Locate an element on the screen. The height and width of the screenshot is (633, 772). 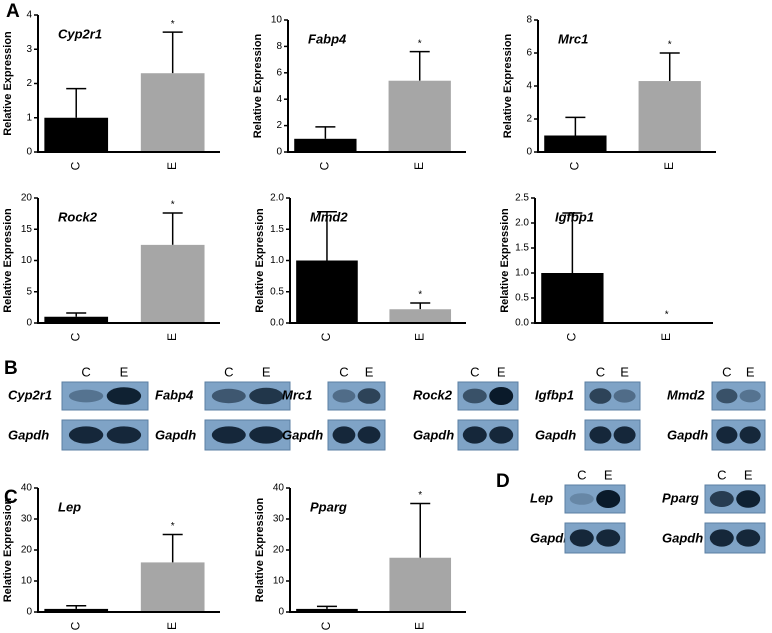
y-tick-label: 30 is located at coordinates (279, 519).